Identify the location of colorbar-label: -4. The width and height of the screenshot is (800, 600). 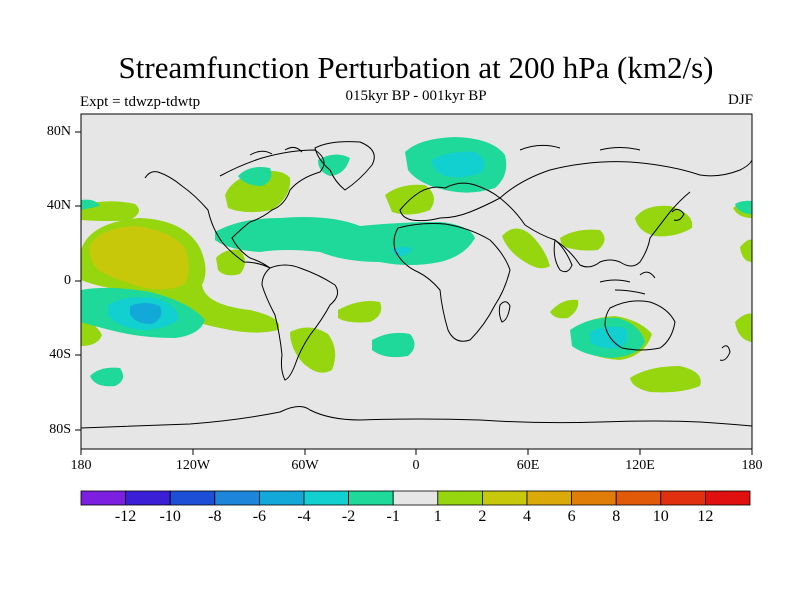
(304, 516).